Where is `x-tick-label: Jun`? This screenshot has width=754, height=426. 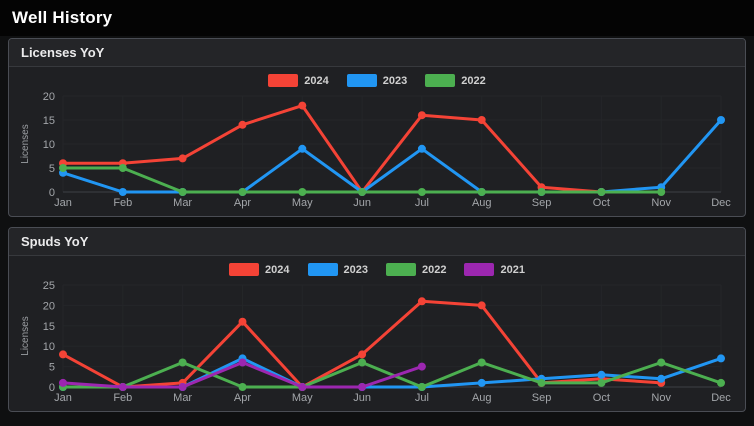 x-tick-label: Jun is located at coordinates (362, 203).